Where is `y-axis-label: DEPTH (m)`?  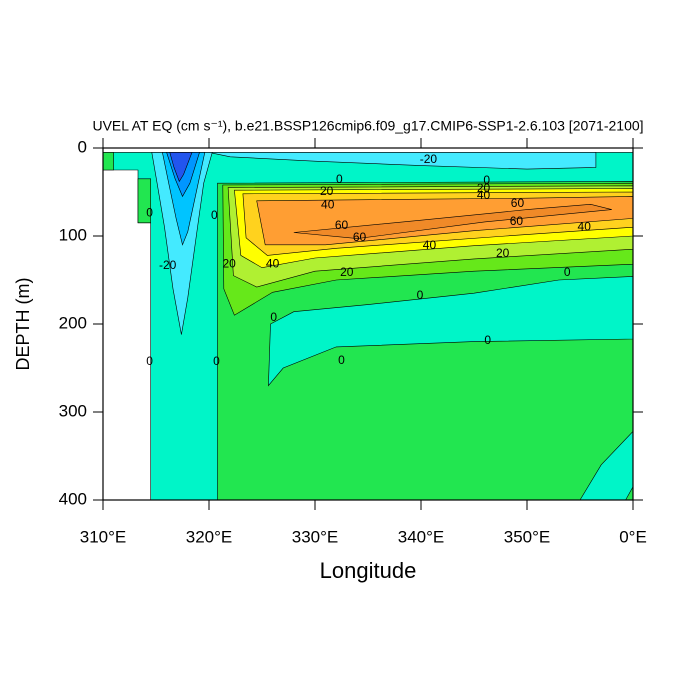
y-axis-label: DEPTH (m) is located at coordinates (23, 324).